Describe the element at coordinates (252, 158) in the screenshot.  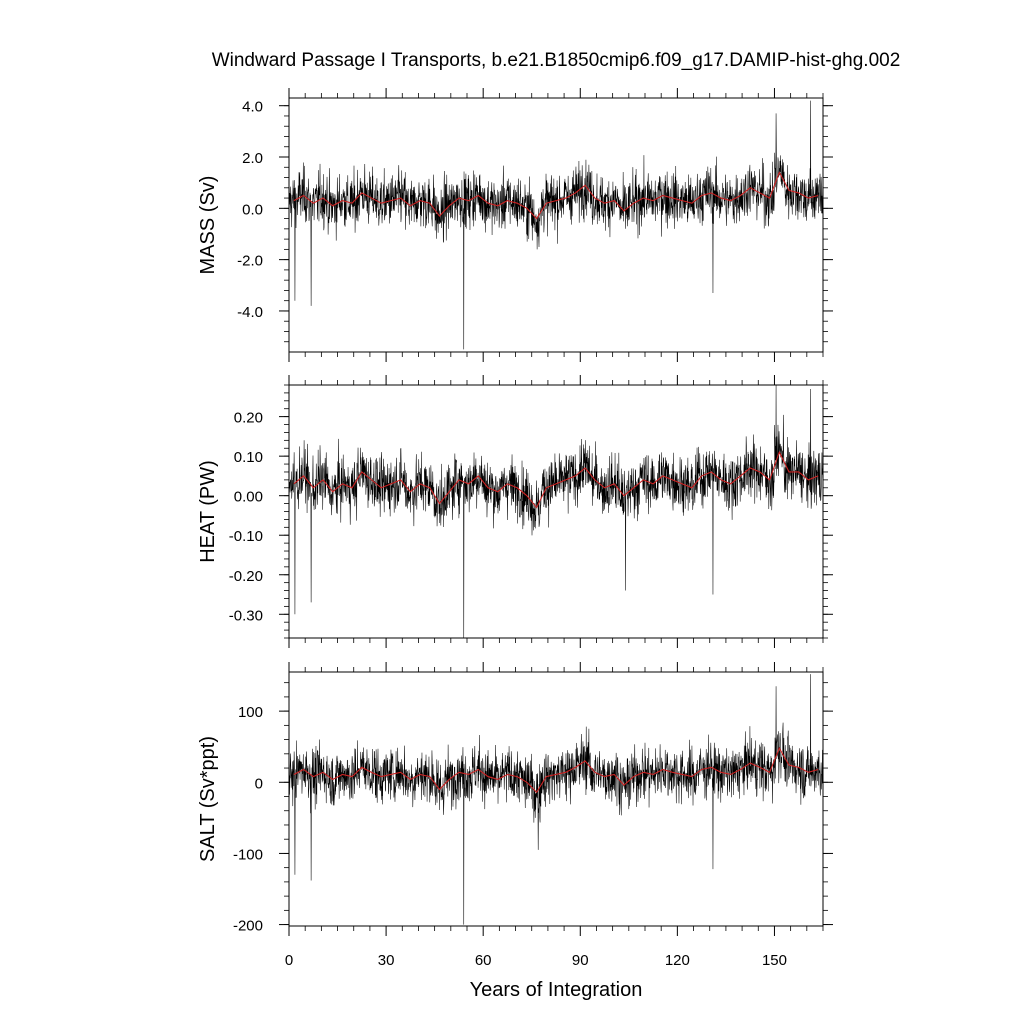
I see `y-tick-label: 2.0` at that location.